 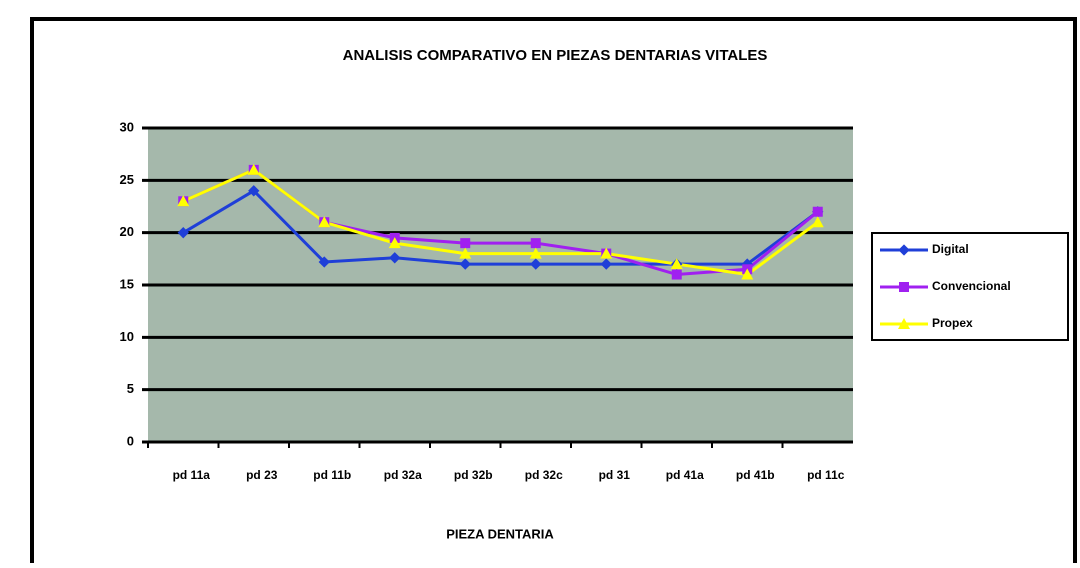 I want to click on x-tick-label: pd 23, so click(x=262, y=475).